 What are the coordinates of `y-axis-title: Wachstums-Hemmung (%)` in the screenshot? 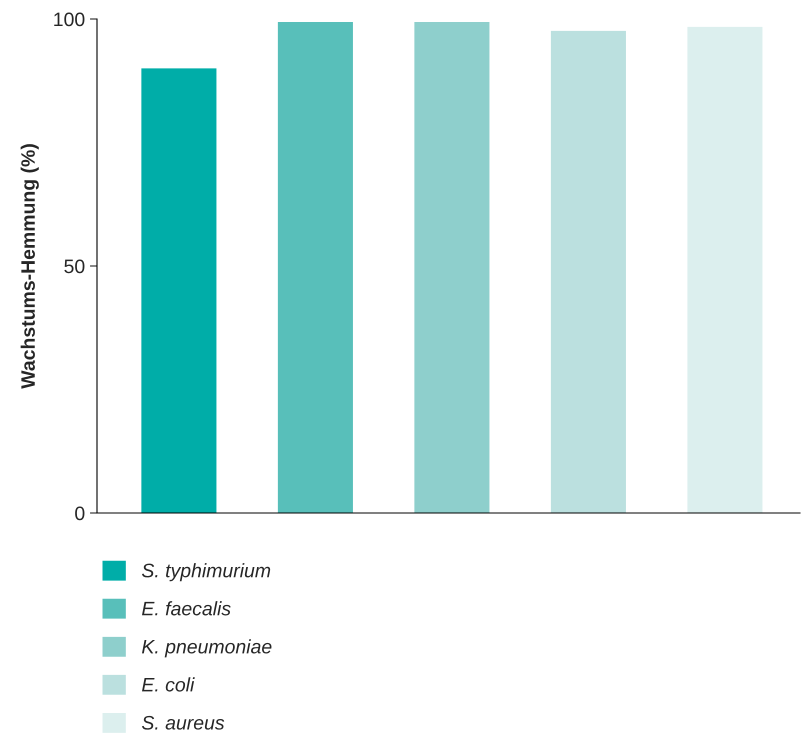 It's located at (29, 266).